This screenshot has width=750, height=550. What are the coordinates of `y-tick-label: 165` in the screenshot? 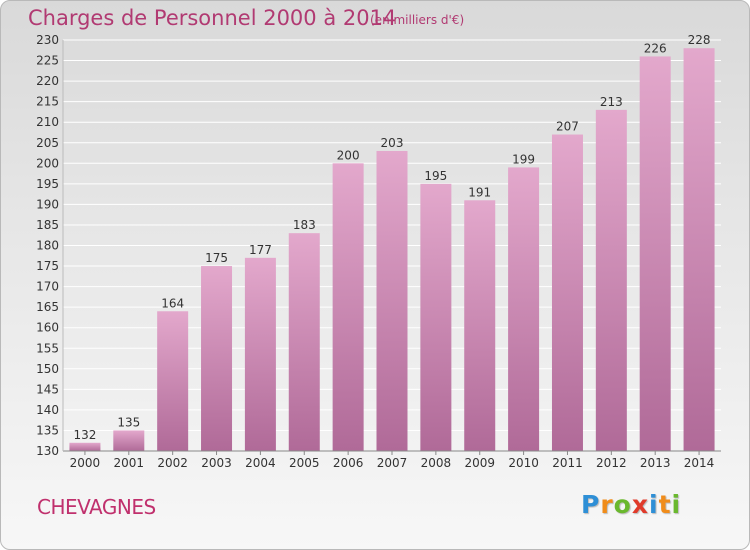 It's located at (47, 307).